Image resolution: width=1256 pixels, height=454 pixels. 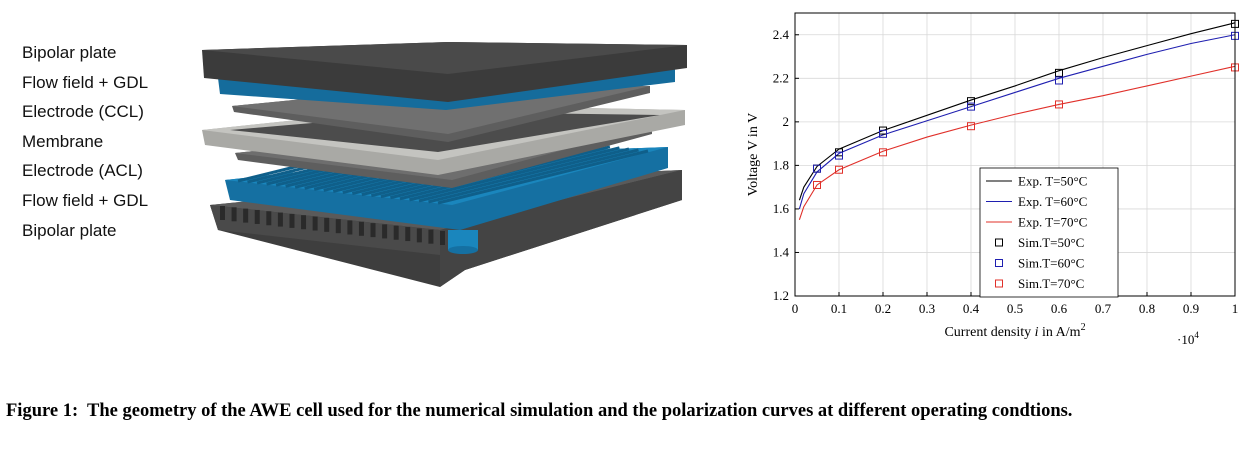 I want to click on y-tick-label: 1.4, so click(x=781, y=251).